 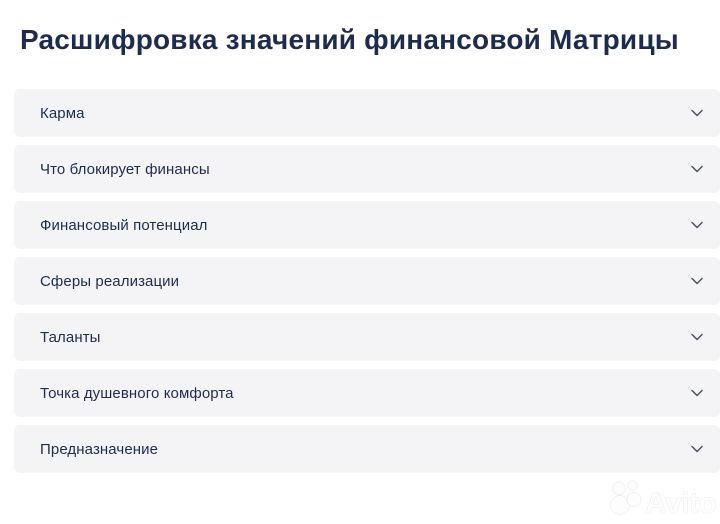 I want to click on accordion-item-talents: Таланты, so click(x=367, y=337).